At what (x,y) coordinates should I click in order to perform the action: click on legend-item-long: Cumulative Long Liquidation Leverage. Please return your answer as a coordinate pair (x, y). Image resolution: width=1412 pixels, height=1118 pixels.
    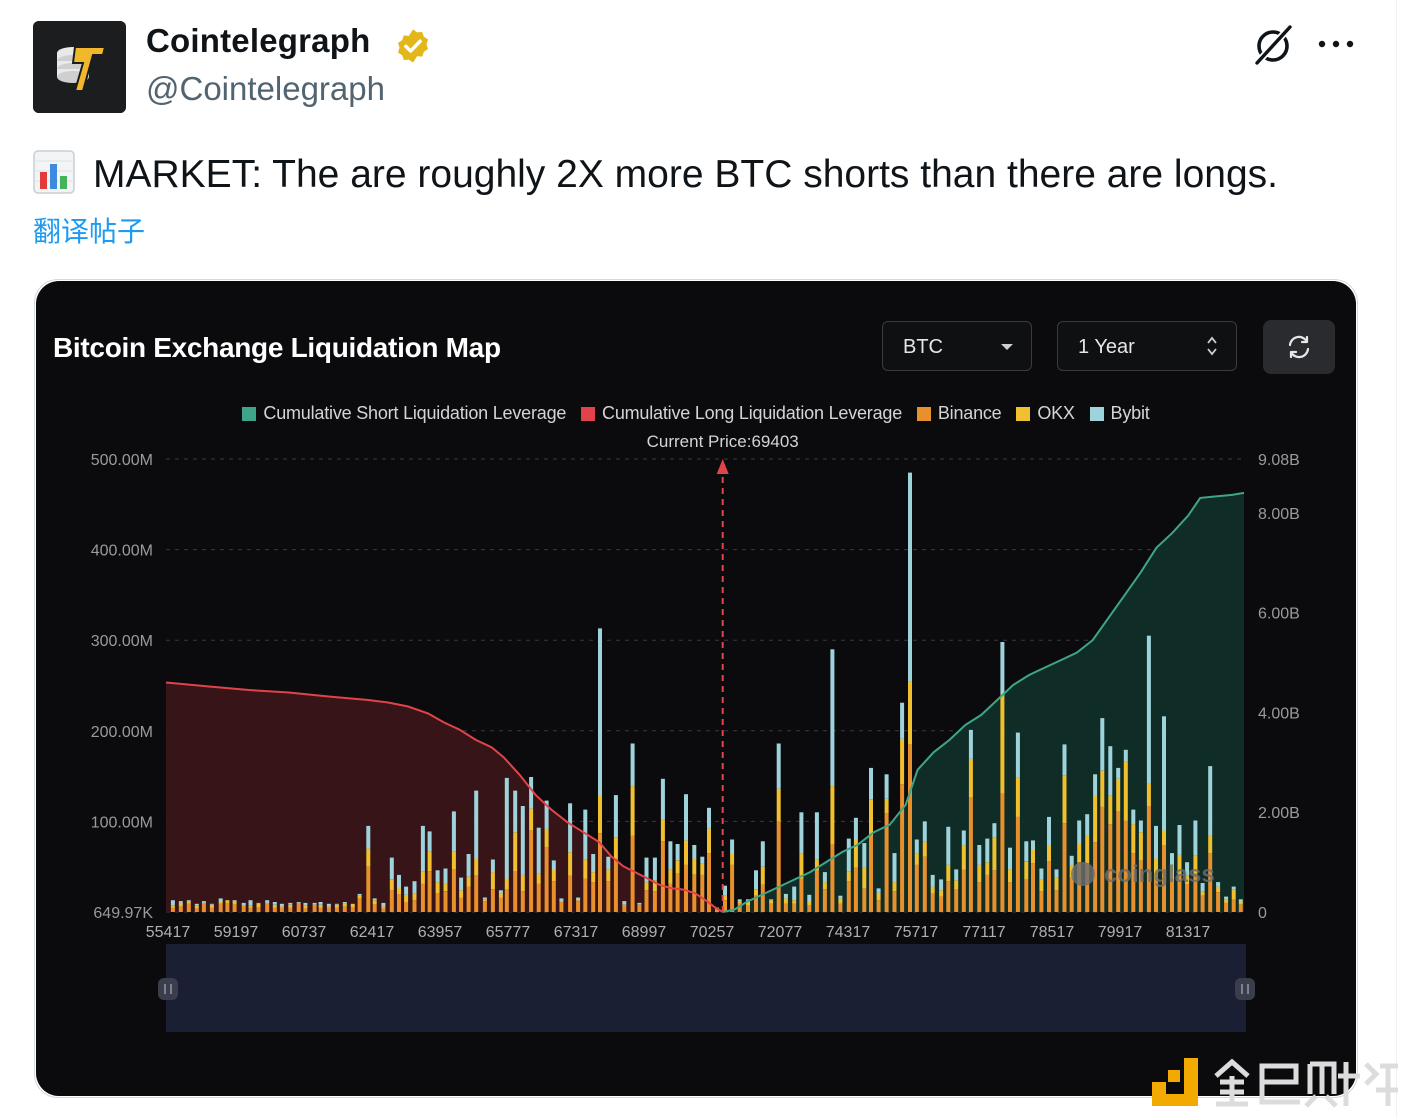
    Looking at the image, I should click on (741, 413).